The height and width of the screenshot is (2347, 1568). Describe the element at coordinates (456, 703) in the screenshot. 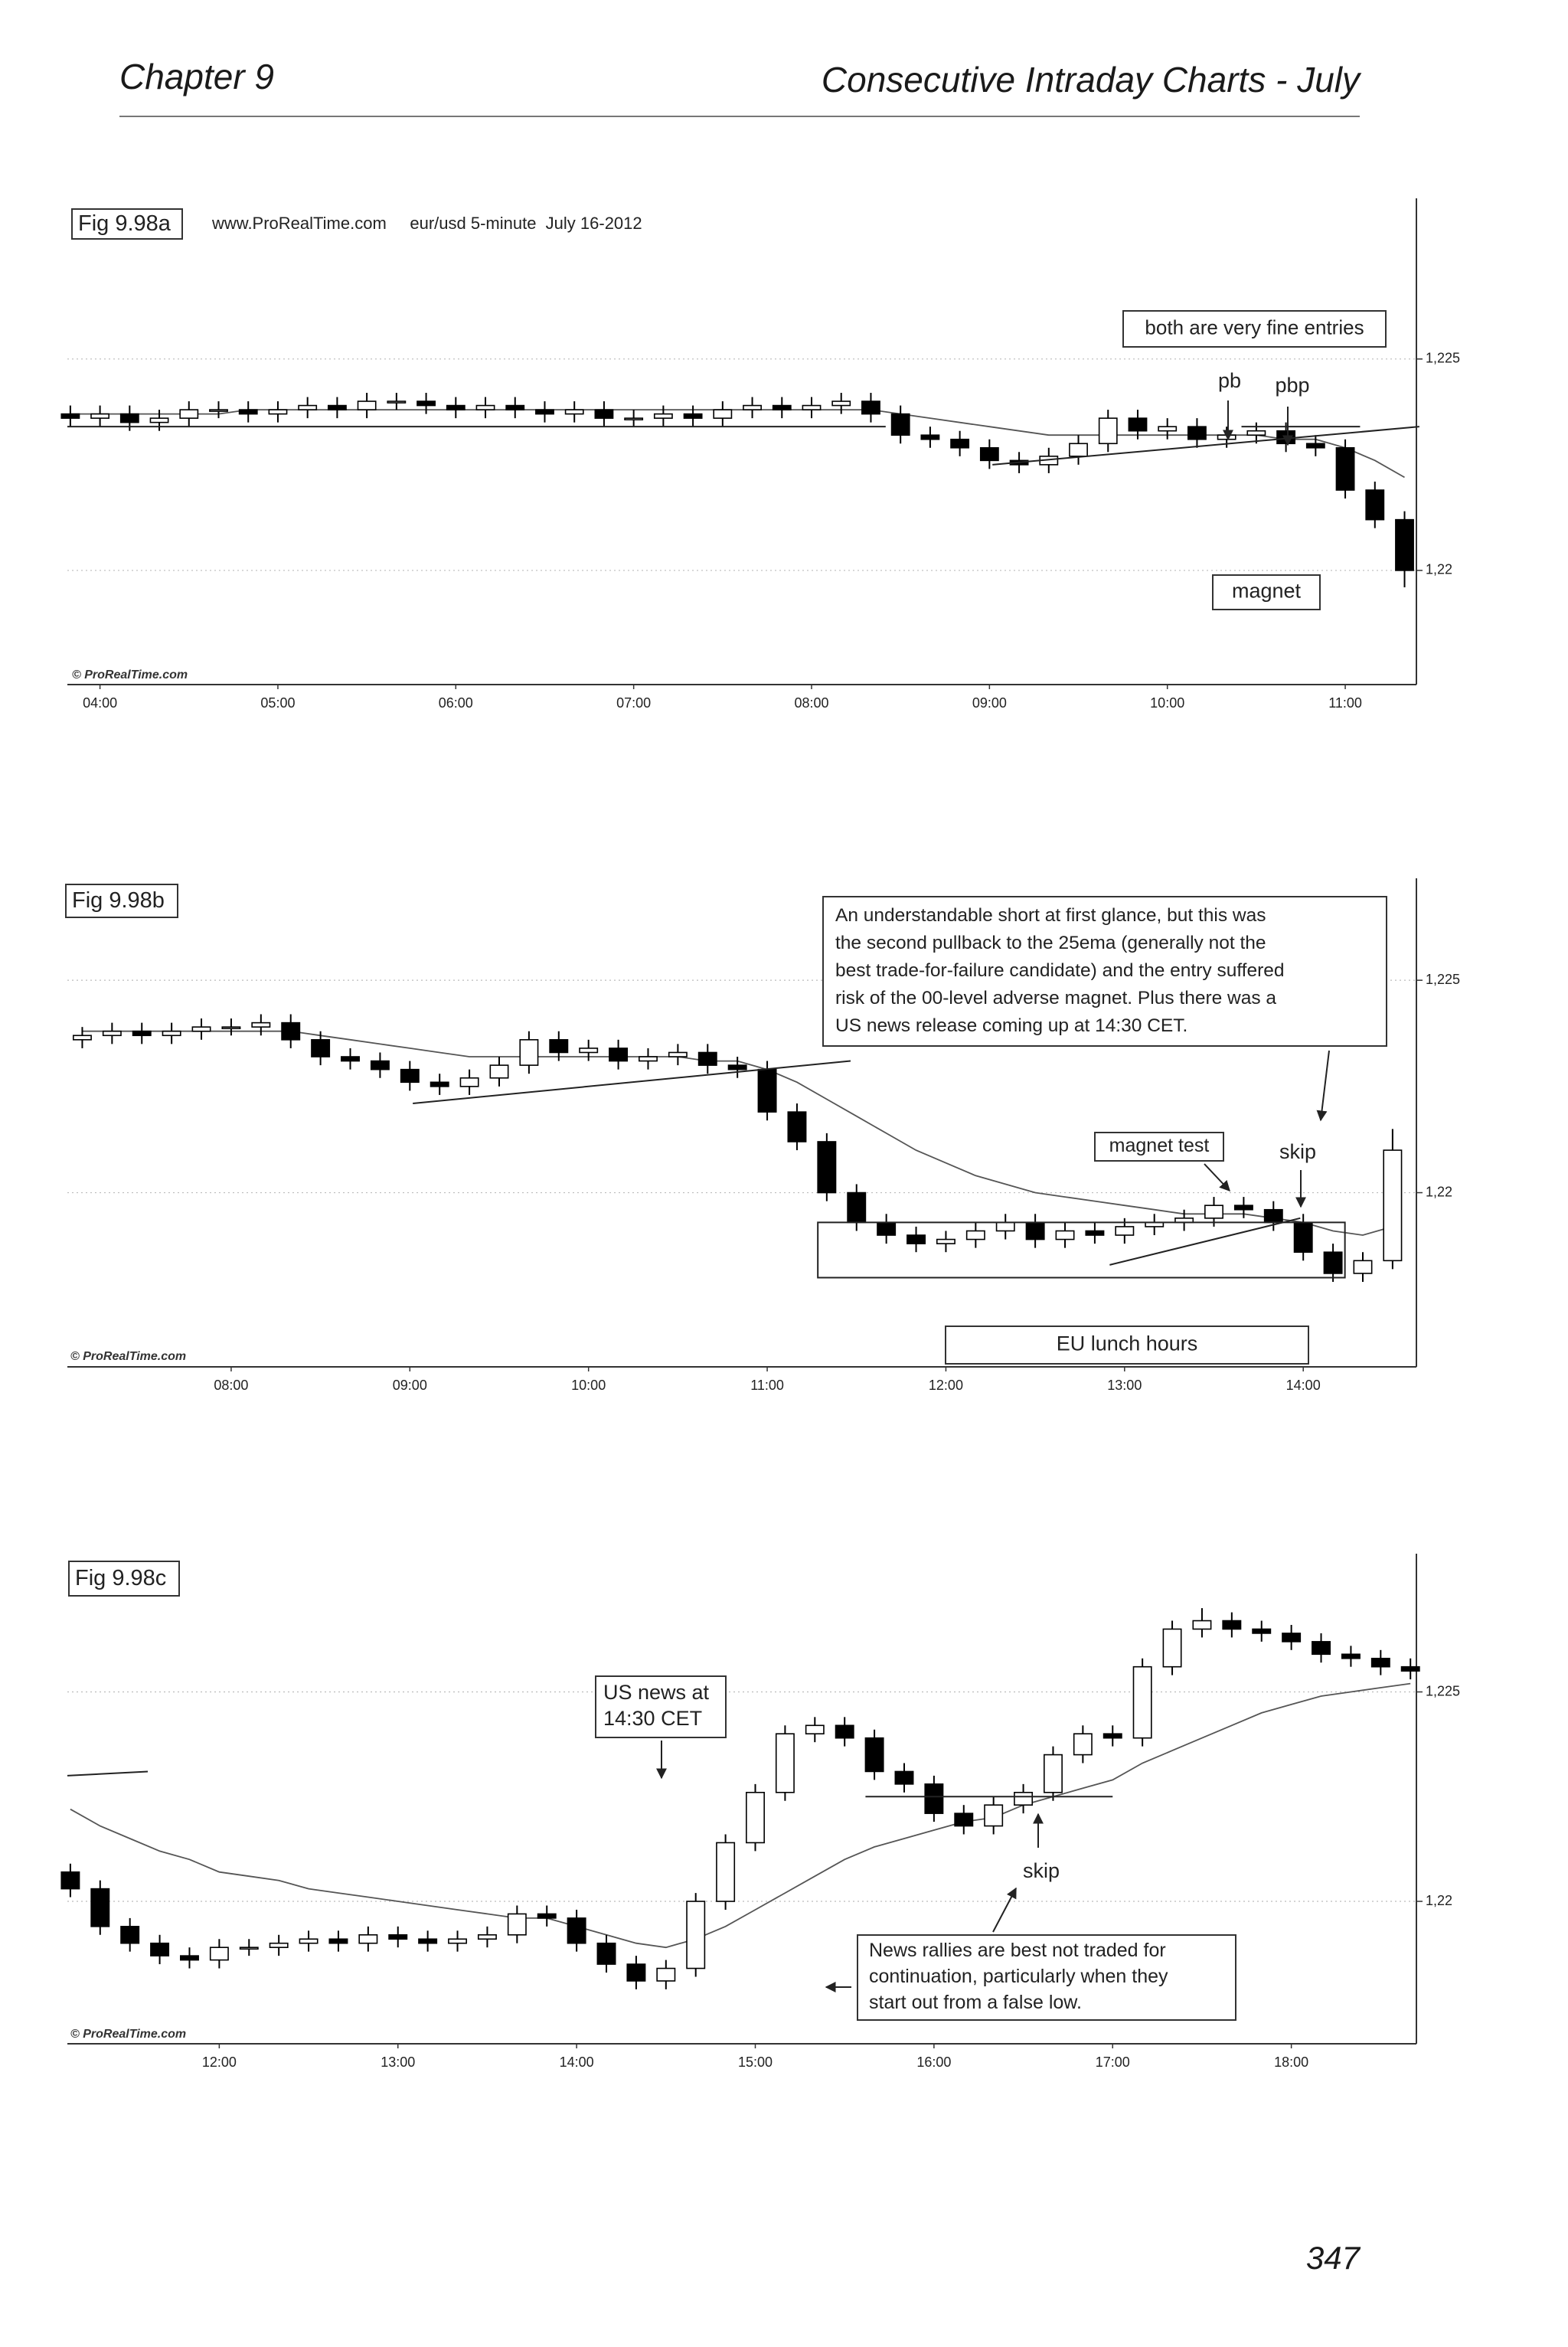

I see `x-tick-label: 06:00` at that location.